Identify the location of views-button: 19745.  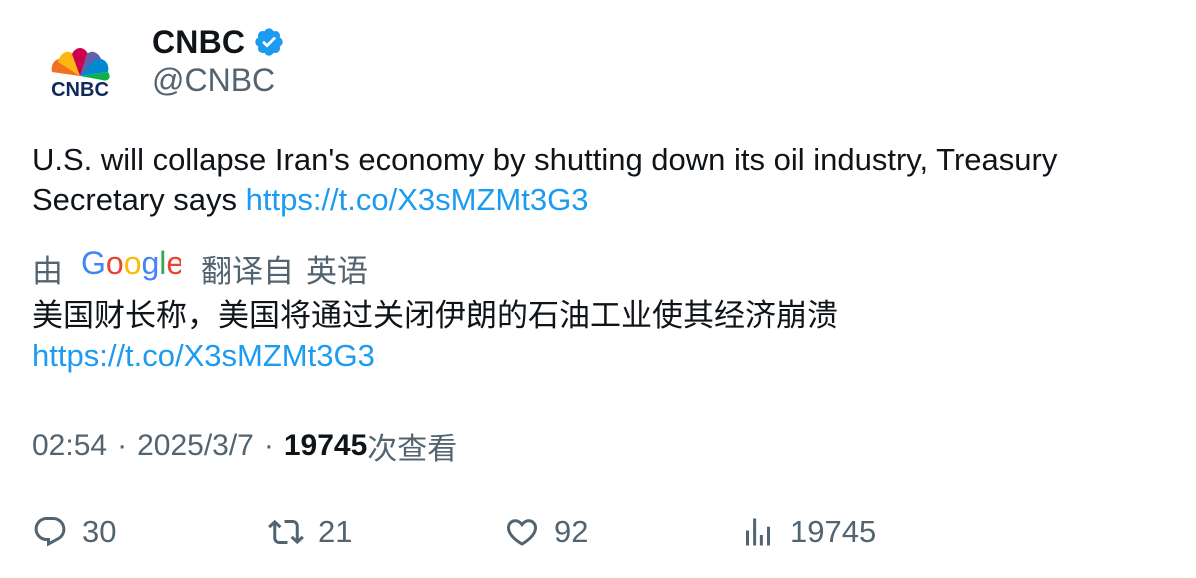
(808, 532).